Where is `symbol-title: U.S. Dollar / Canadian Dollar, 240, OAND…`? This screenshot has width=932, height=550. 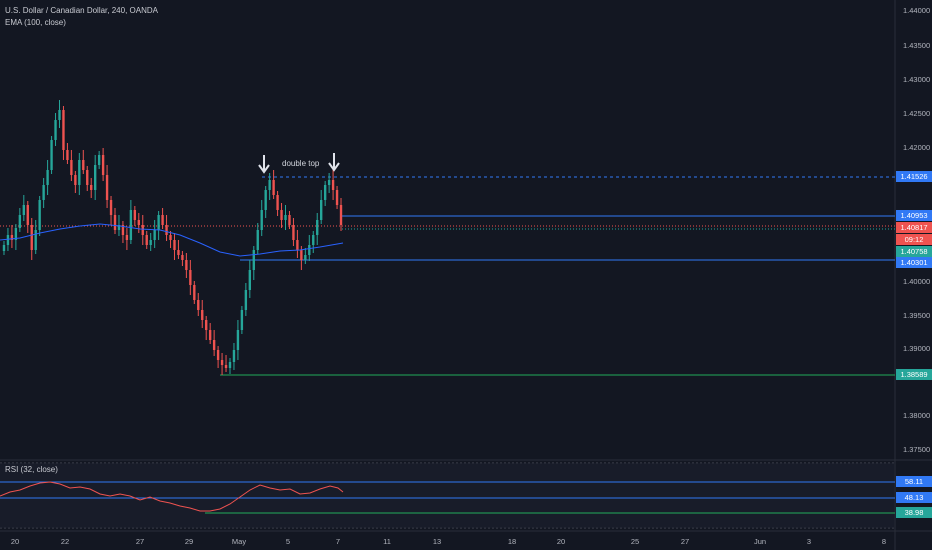
symbol-title: U.S. Dollar / Canadian Dollar, 240, OAND… is located at coordinates (81, 10).